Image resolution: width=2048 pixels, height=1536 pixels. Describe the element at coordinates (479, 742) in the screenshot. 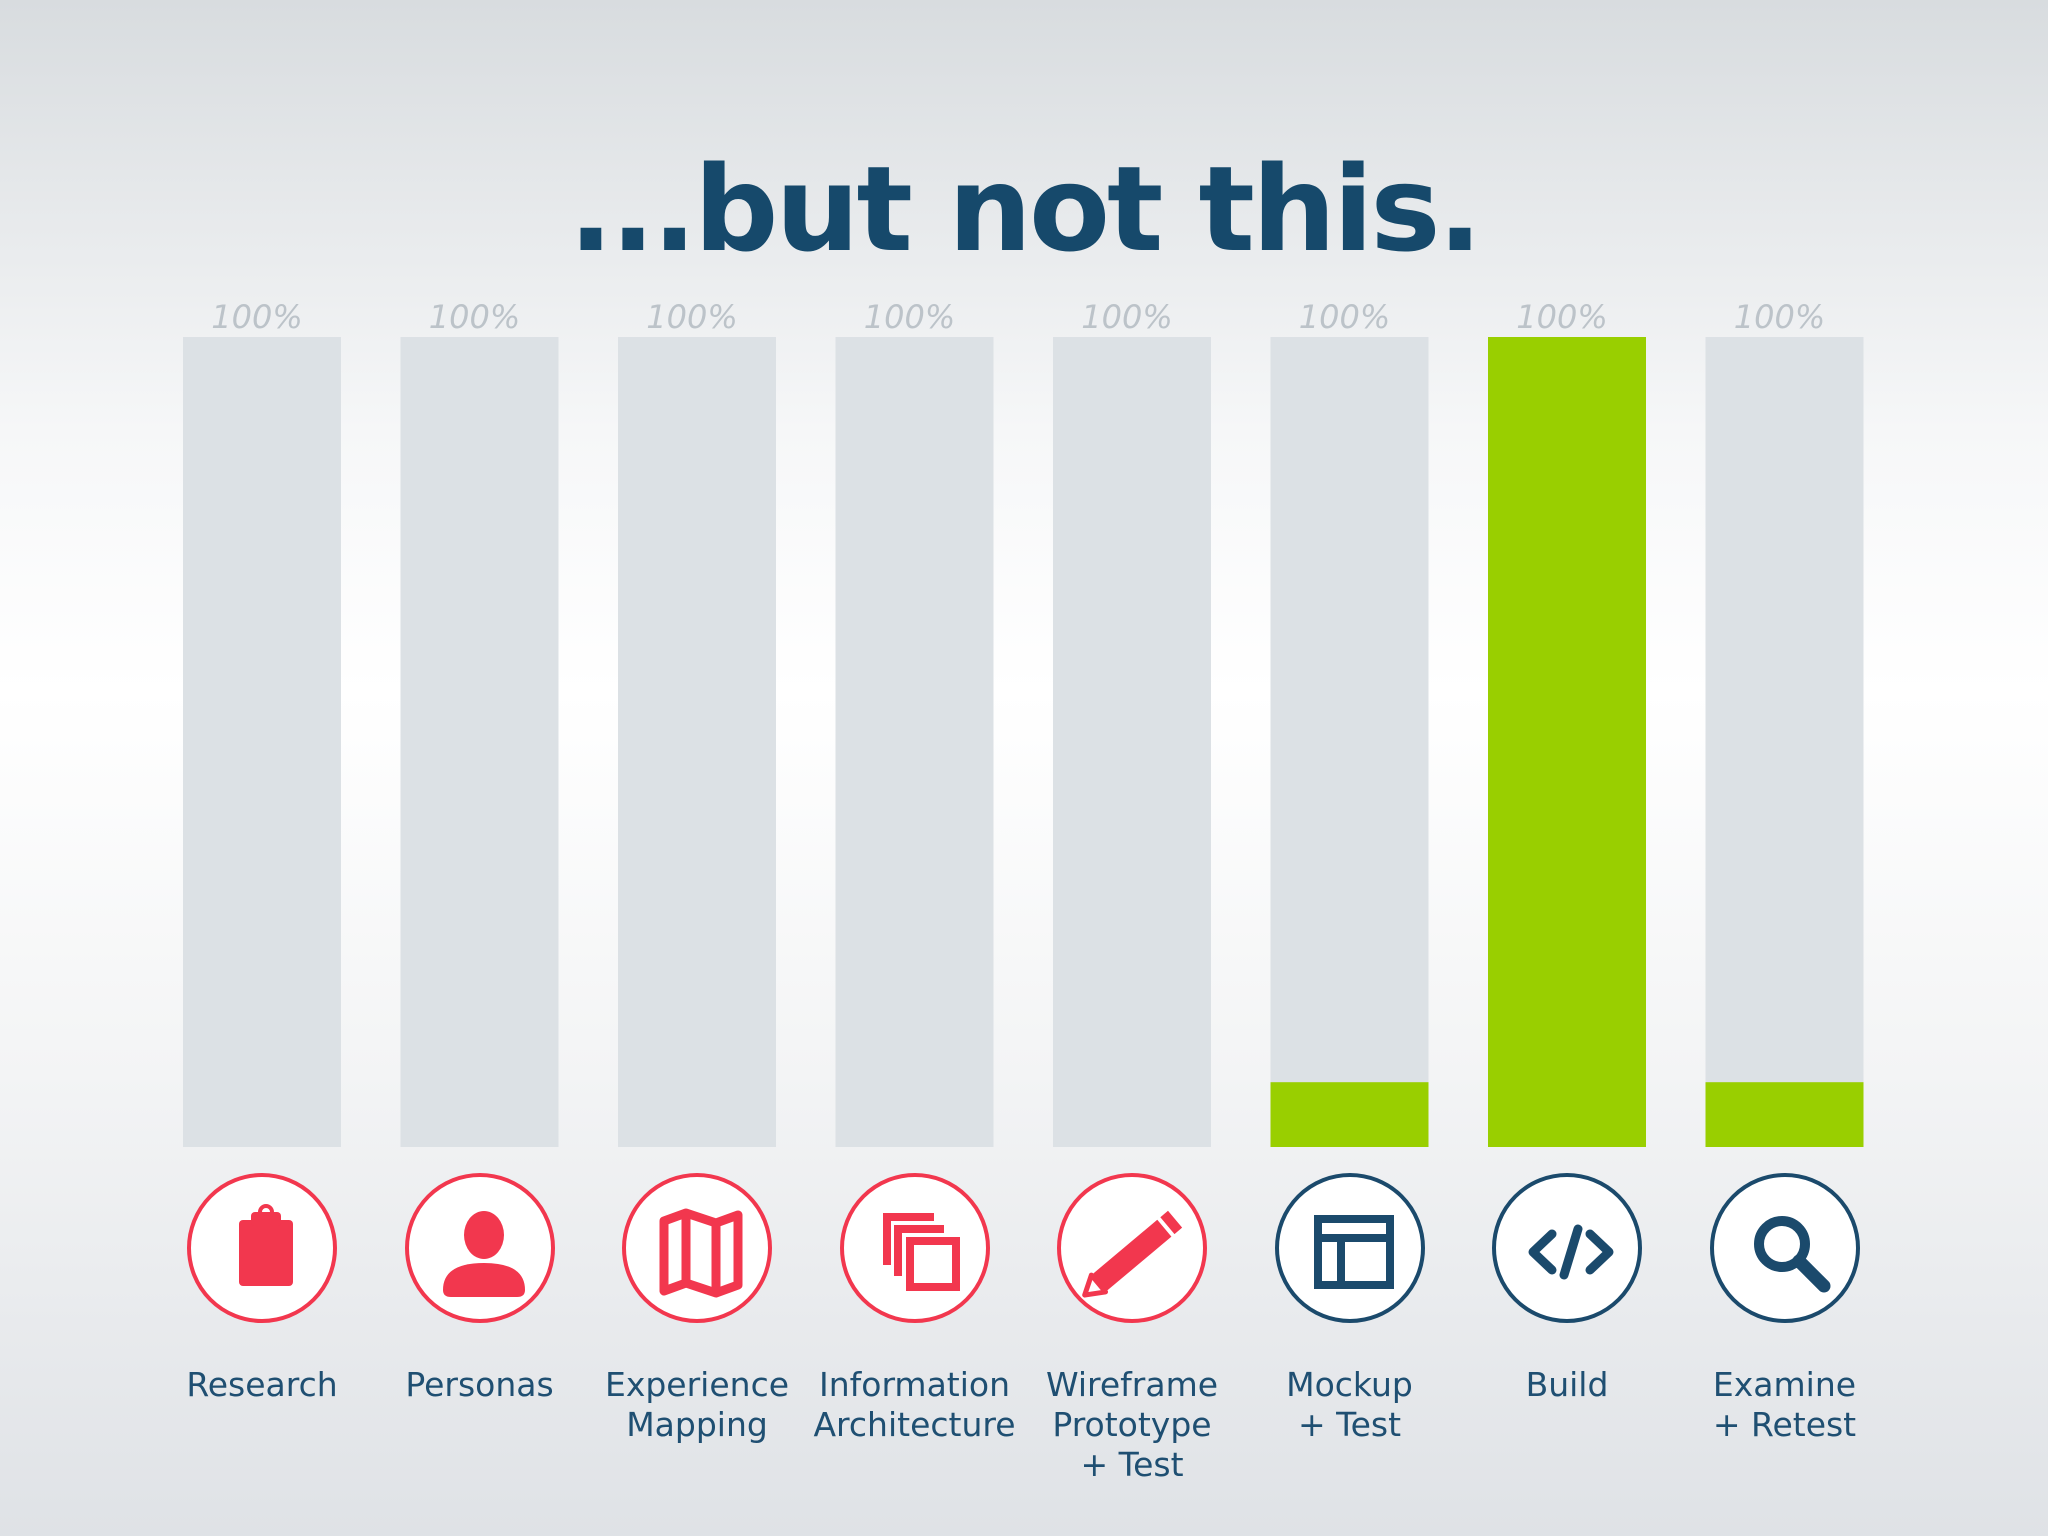

I see `bar-track-personas` at that location.